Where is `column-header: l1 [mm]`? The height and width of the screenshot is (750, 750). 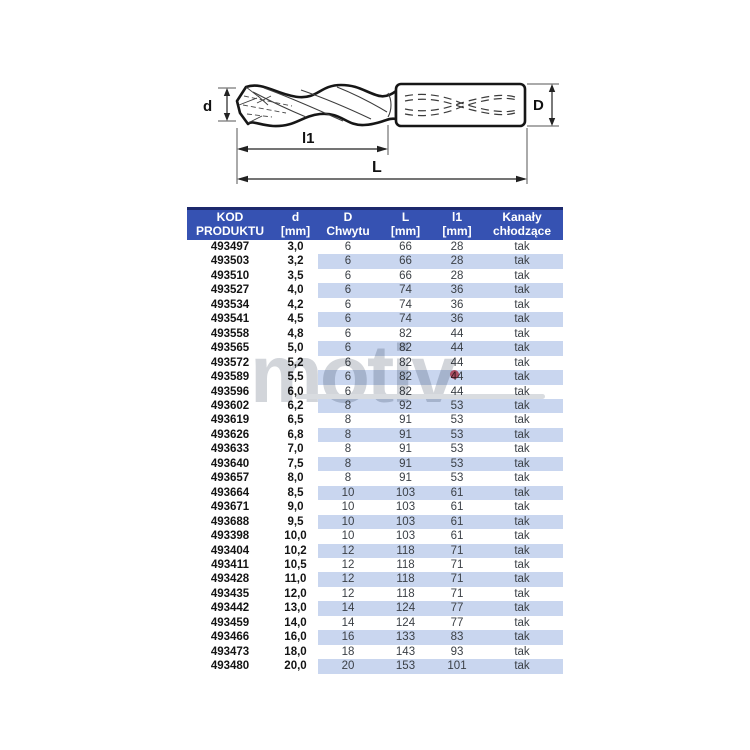
column-header: l1 [mm] is located at coordinates (457, 223).